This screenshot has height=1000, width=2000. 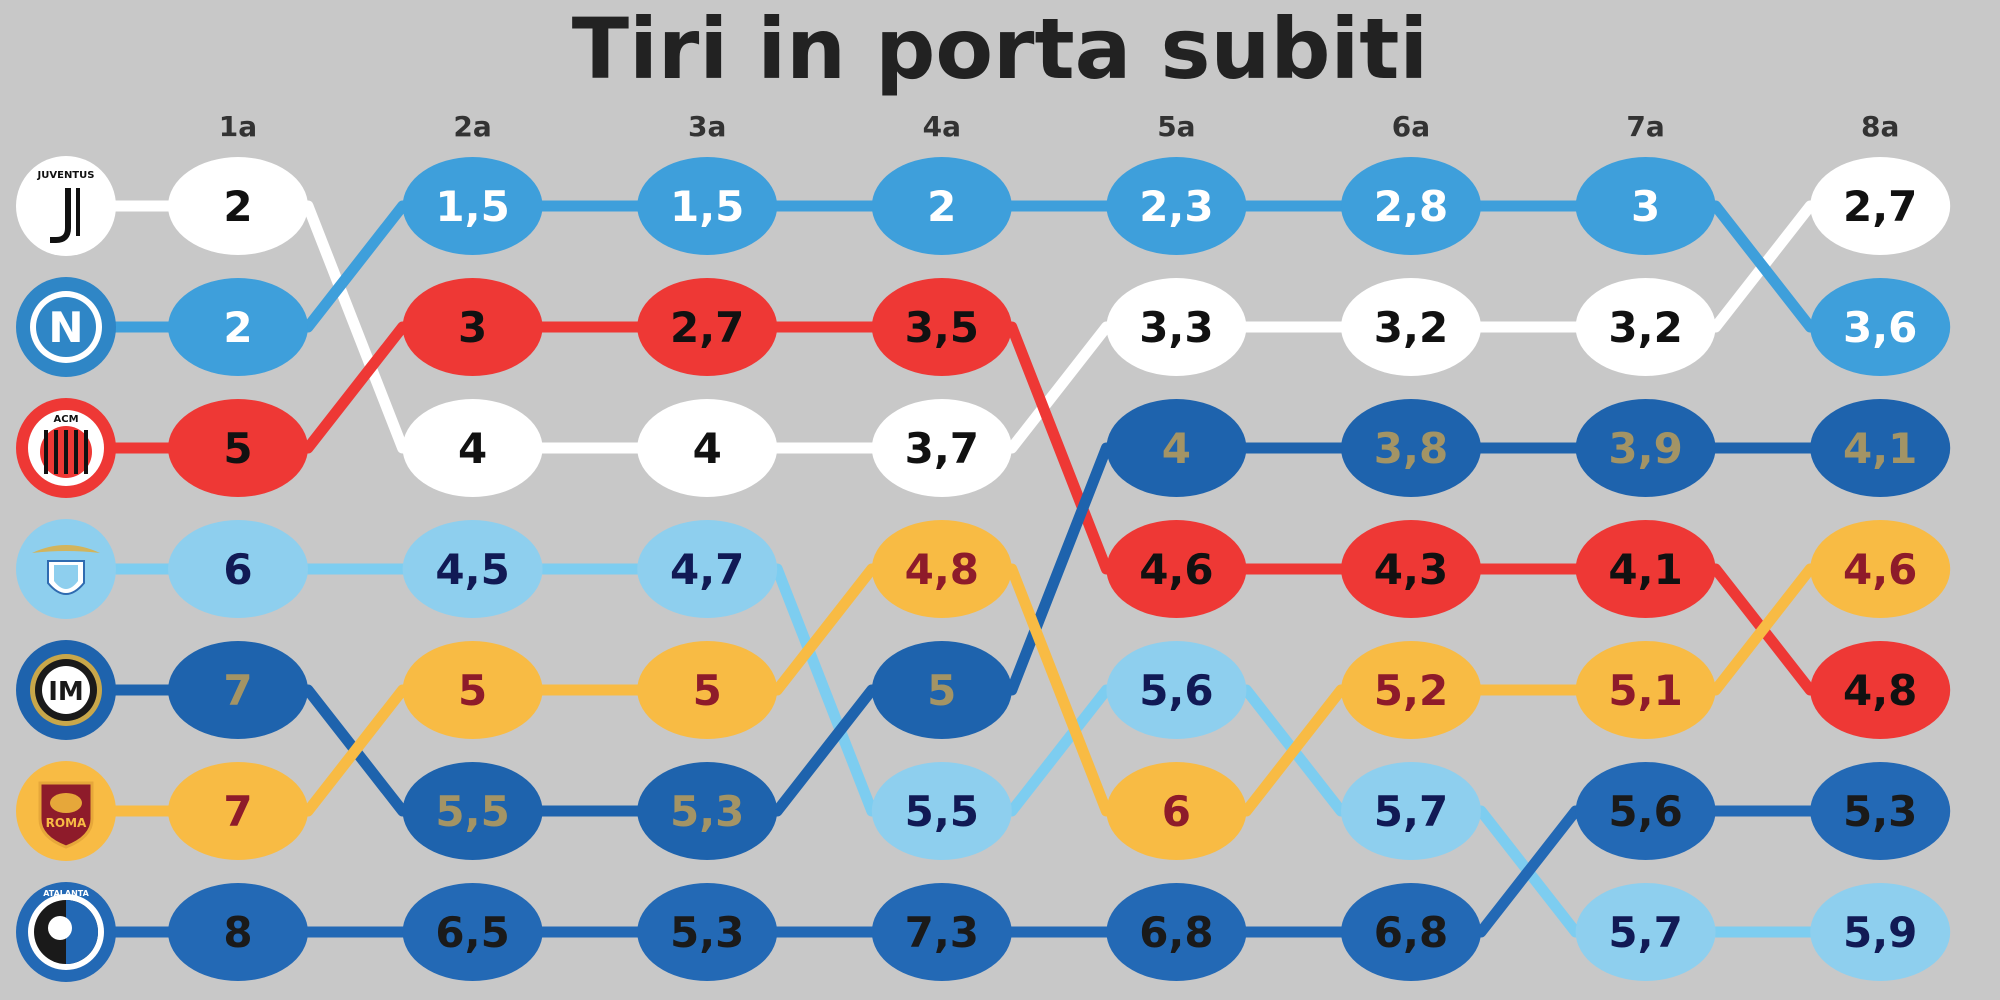 I want to click on value-label-inter: 3,8, so click(x=1411, y=448).